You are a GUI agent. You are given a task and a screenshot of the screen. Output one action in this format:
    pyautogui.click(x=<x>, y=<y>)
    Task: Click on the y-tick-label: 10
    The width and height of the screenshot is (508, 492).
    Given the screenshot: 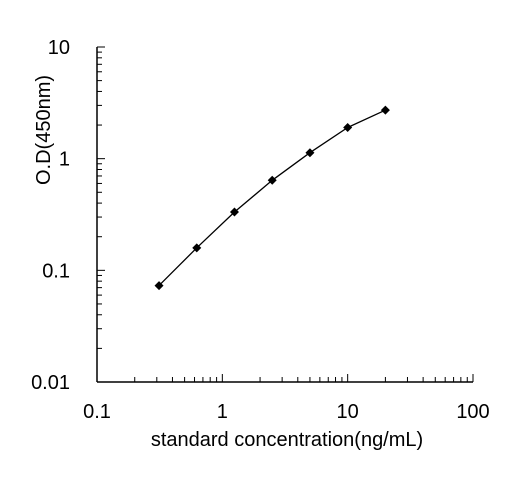 What is the action you would take?
    pyautogui.click(x=59, y=48)
    